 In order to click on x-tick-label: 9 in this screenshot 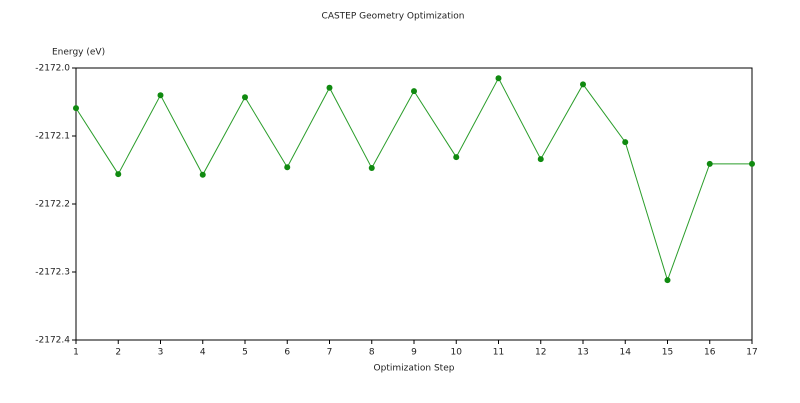, I will do `click(414, 353)`.